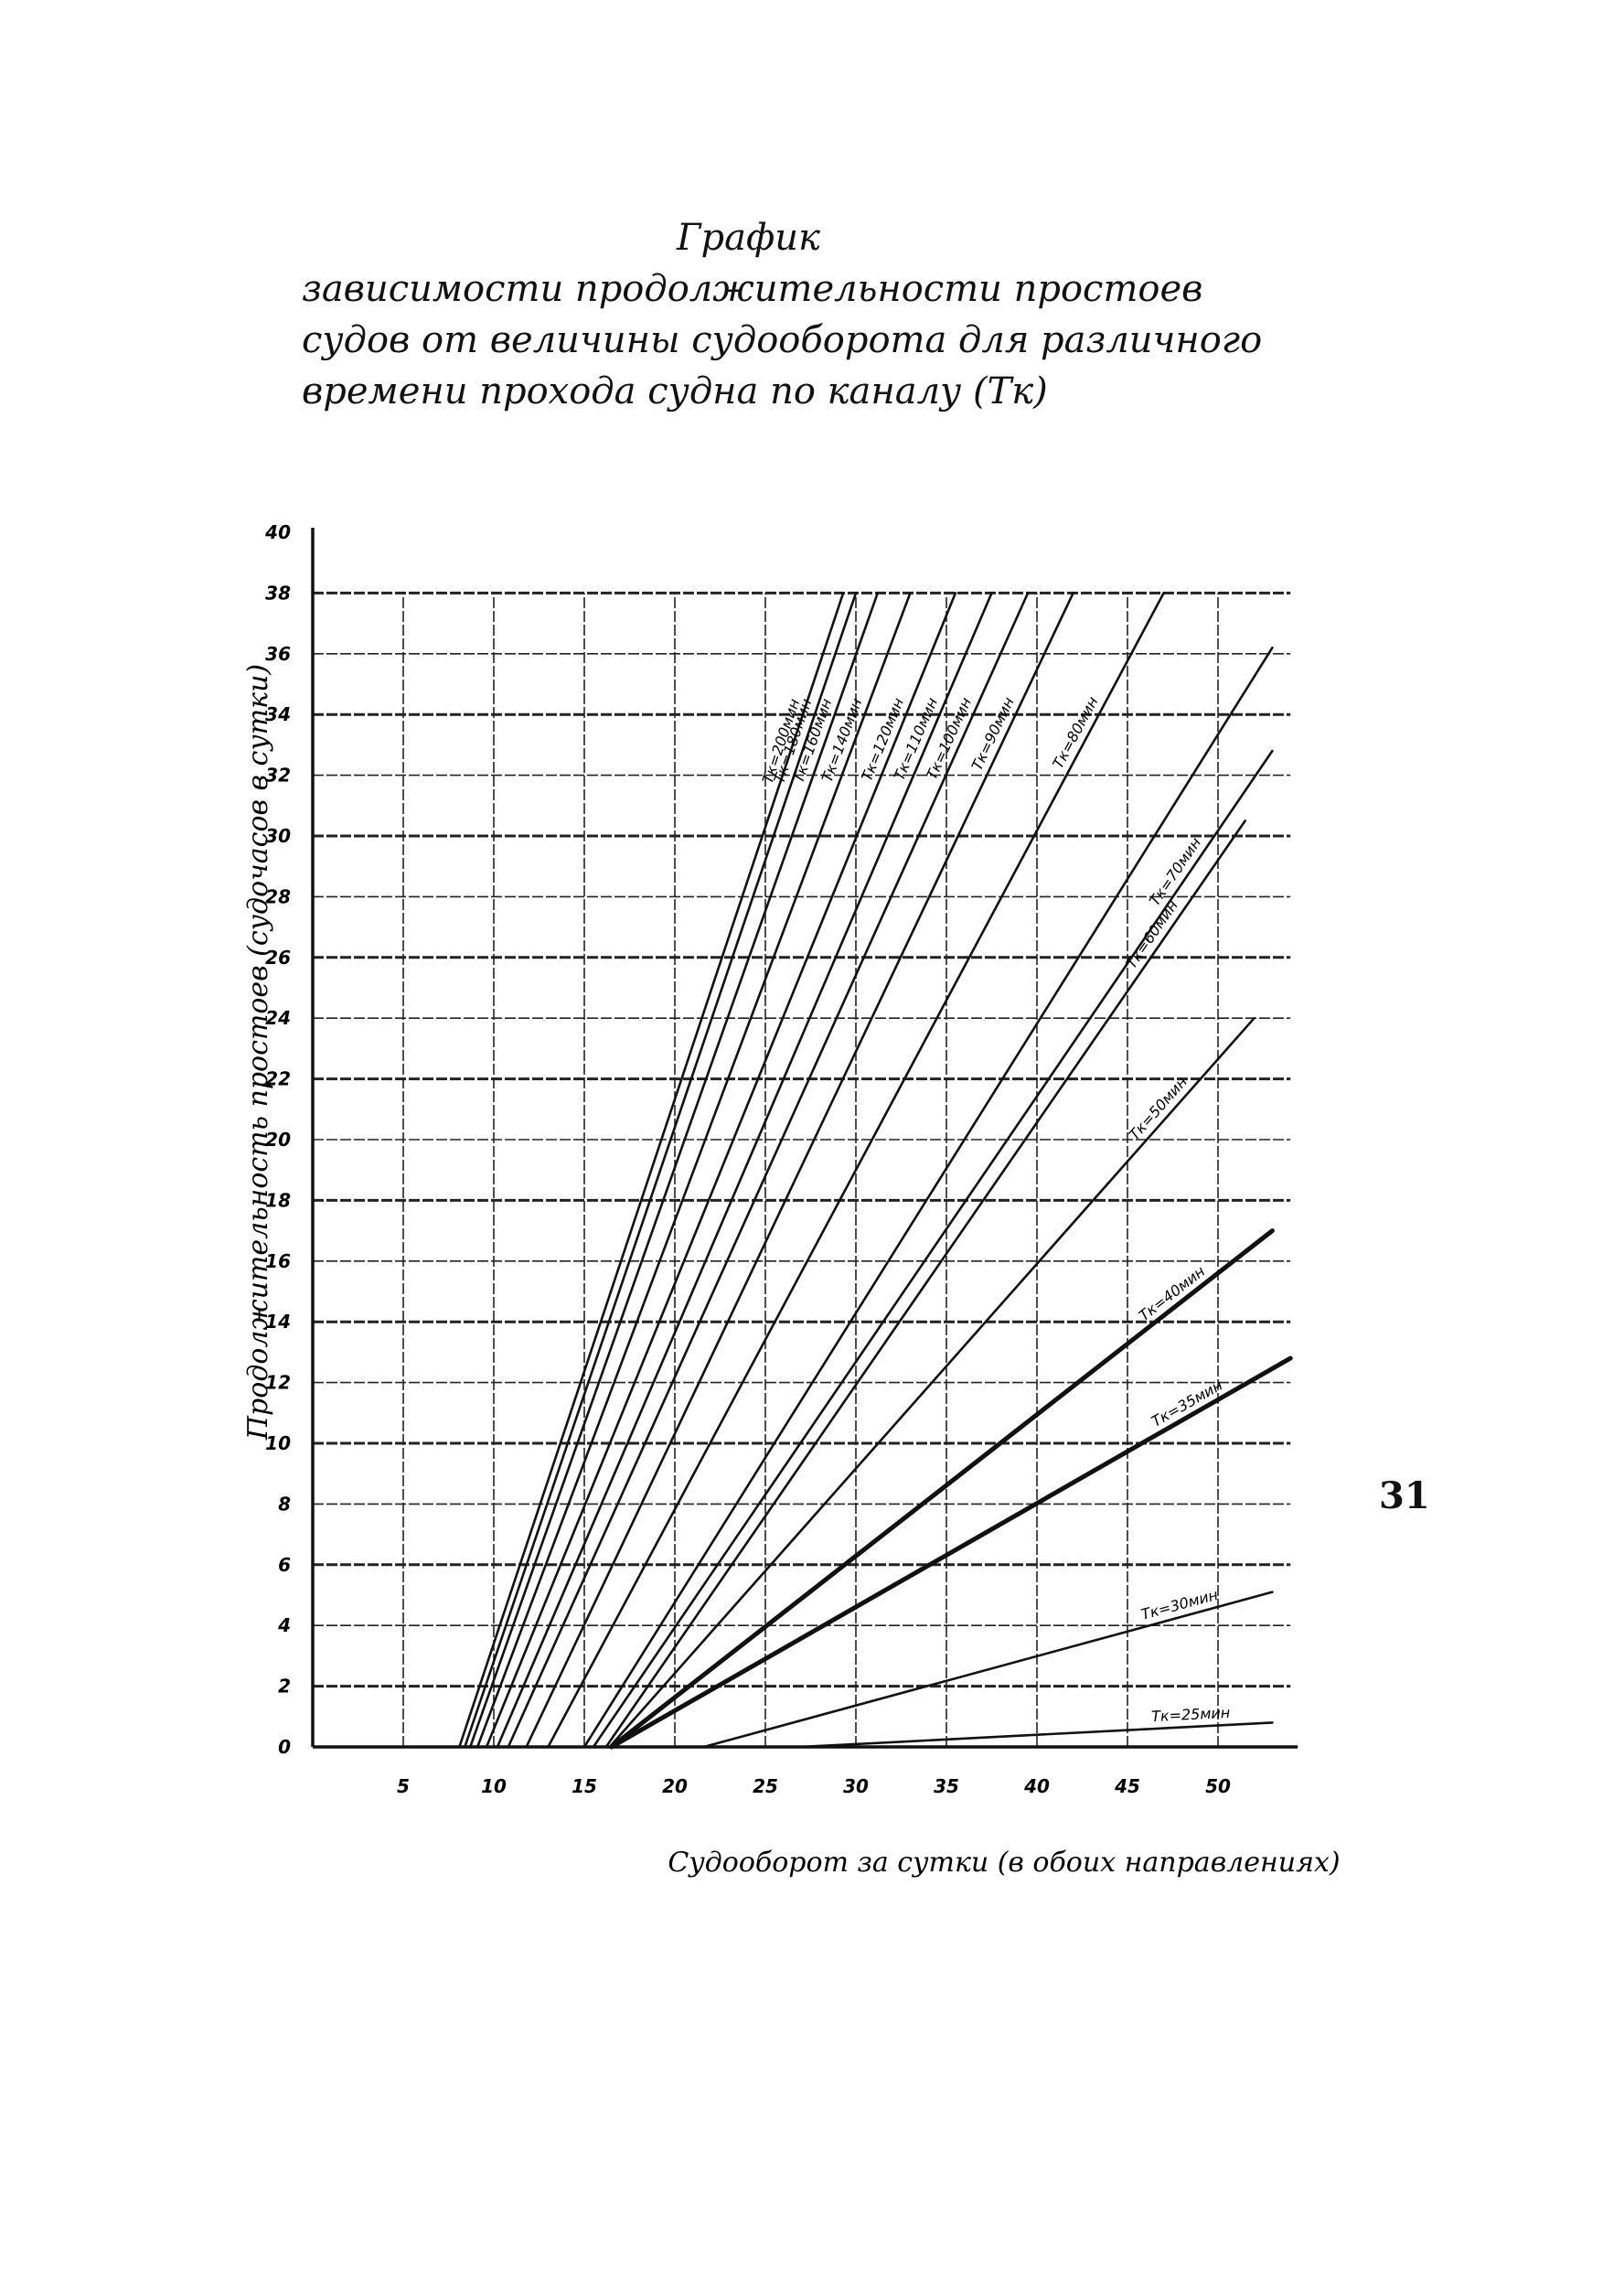 This screenshot has width=1624, height=2271. I want to click on y-tick-label: 40, so click(277, 532).